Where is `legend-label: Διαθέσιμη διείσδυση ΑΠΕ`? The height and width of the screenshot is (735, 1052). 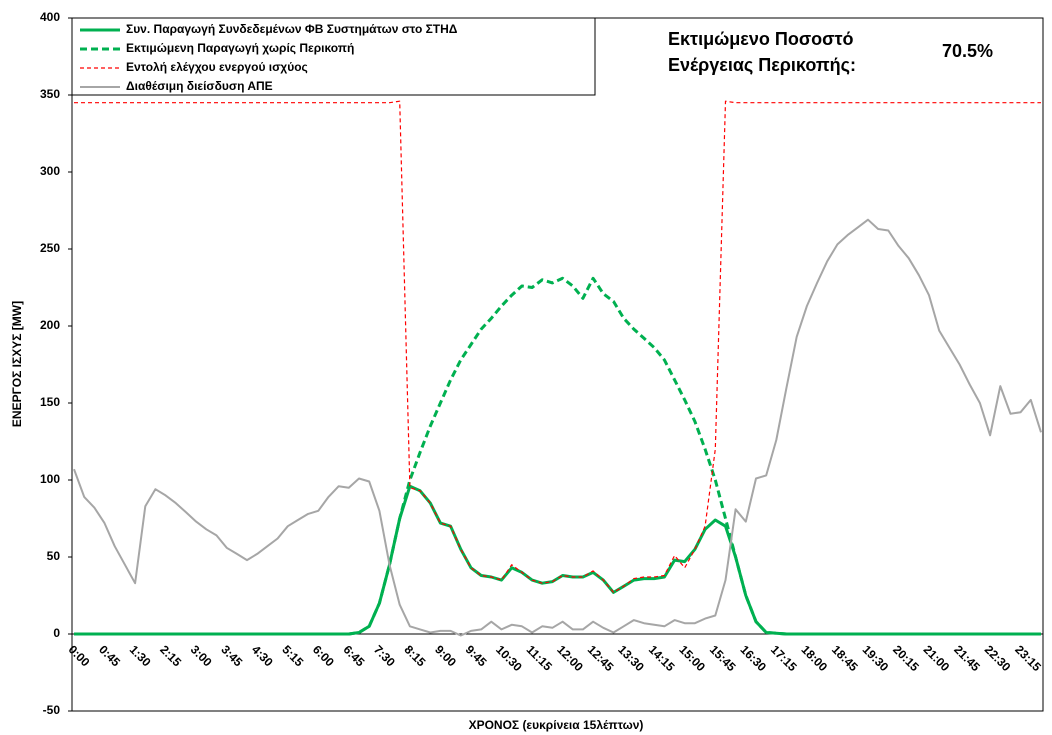
legend-label: Διαθέσιμη διείσδυση ΑΠΕ is located at coordinates (199, 86).